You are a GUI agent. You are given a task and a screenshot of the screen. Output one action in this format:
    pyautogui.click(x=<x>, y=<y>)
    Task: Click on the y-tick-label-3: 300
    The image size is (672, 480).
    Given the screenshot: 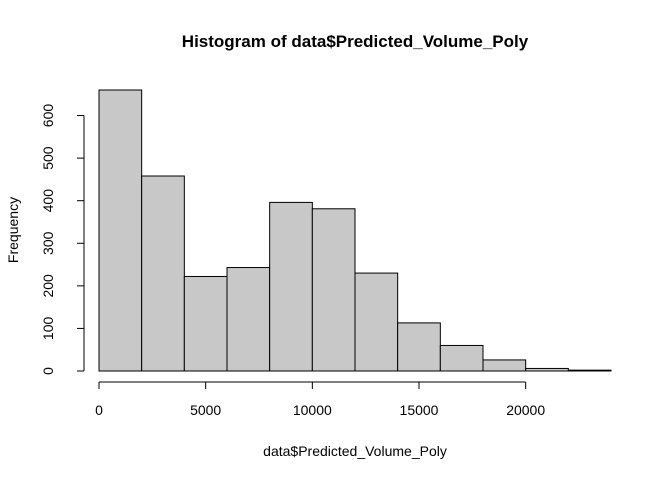 What is the action you would take?
    pyautogui.click(x=48, y=243)
    